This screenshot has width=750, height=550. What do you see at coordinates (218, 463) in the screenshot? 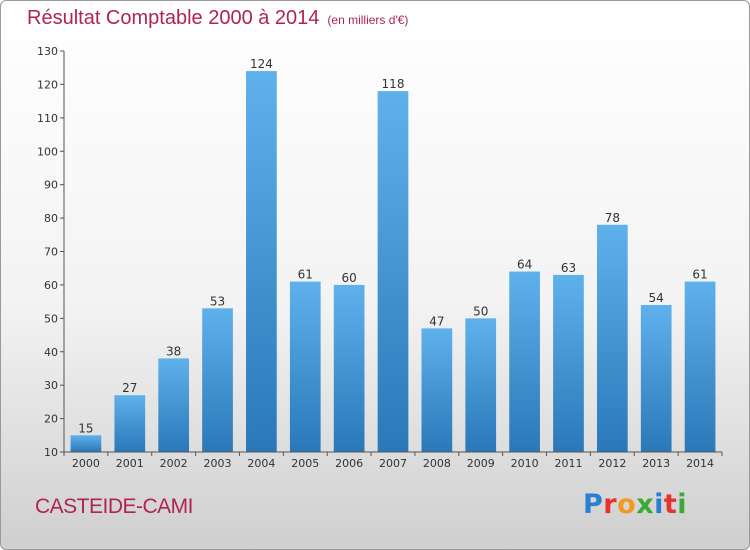
I see `x-tick-label-2003: 2003` at bounding box center [218, 463].